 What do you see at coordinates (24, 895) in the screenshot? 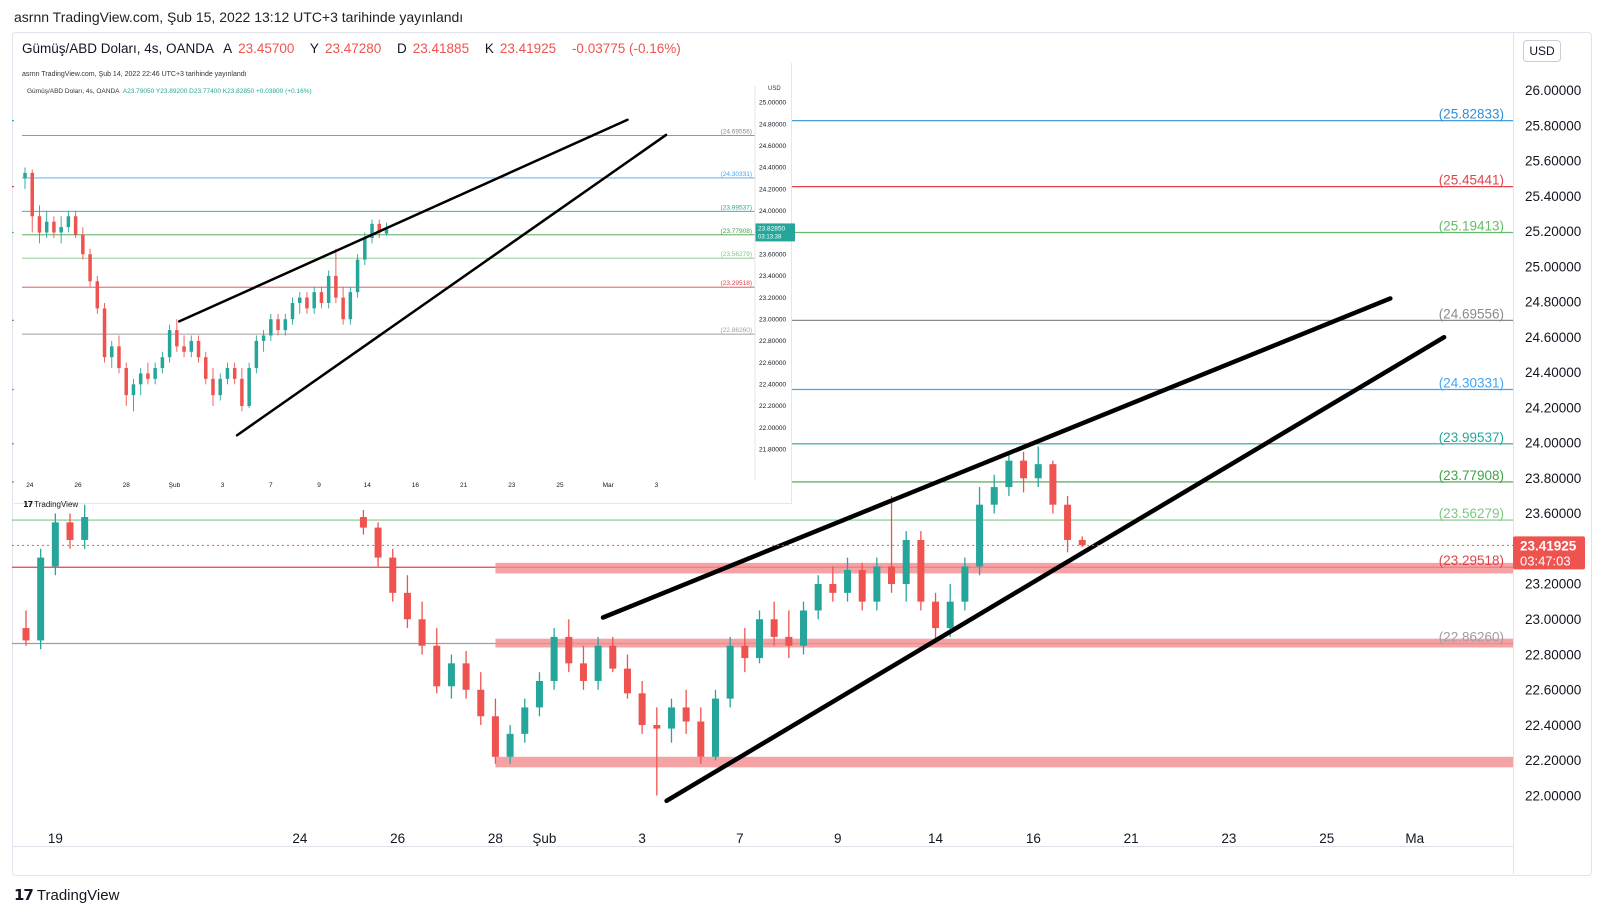
I see `tv-logo-icon: 𝟭𝟳` at bounding box center [24, 895].